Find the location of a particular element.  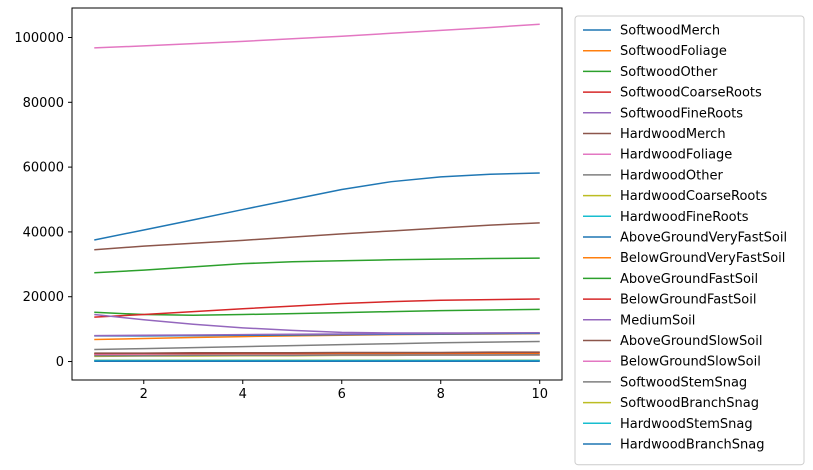

legend-label: SoftwoodStemSnag is located at coordinates (683, 382).